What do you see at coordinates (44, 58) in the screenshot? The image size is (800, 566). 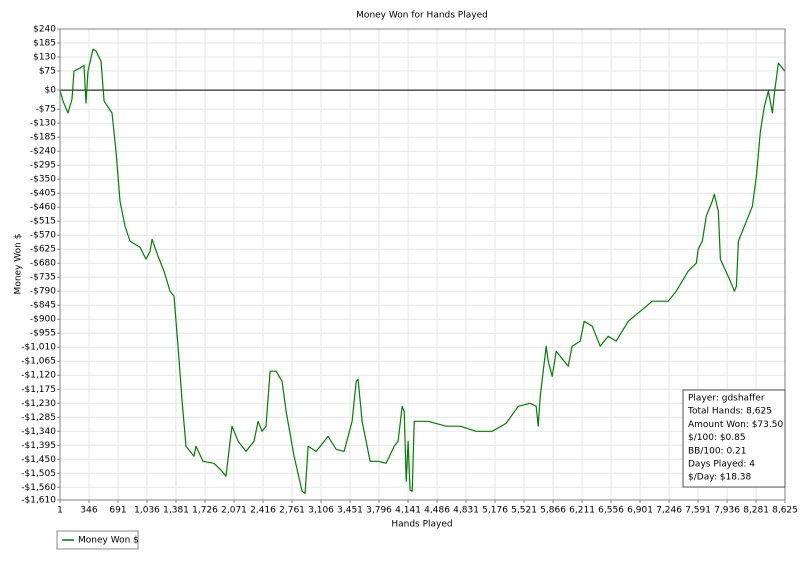 I see `y-tick-label: $130` at bounding box center [44, 58].